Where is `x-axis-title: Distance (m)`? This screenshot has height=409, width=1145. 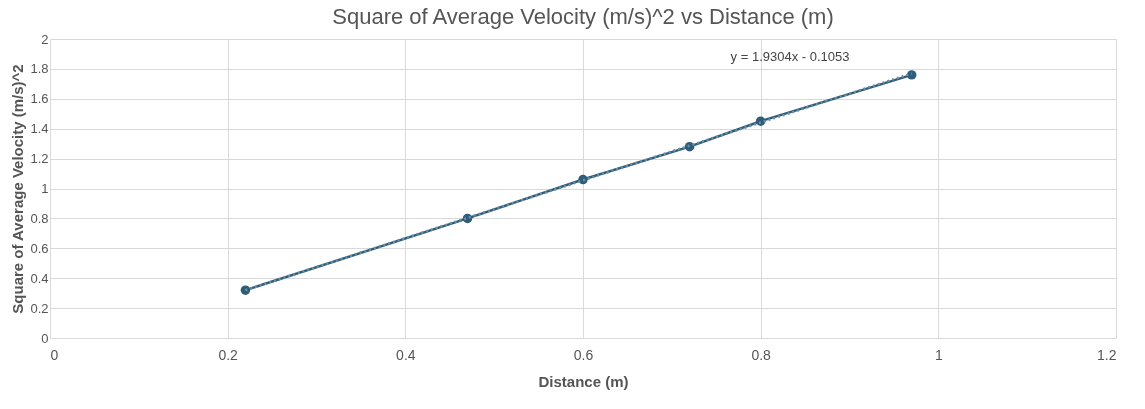
x-axis-title: Distance (m) is located at coordinates (583, 381).